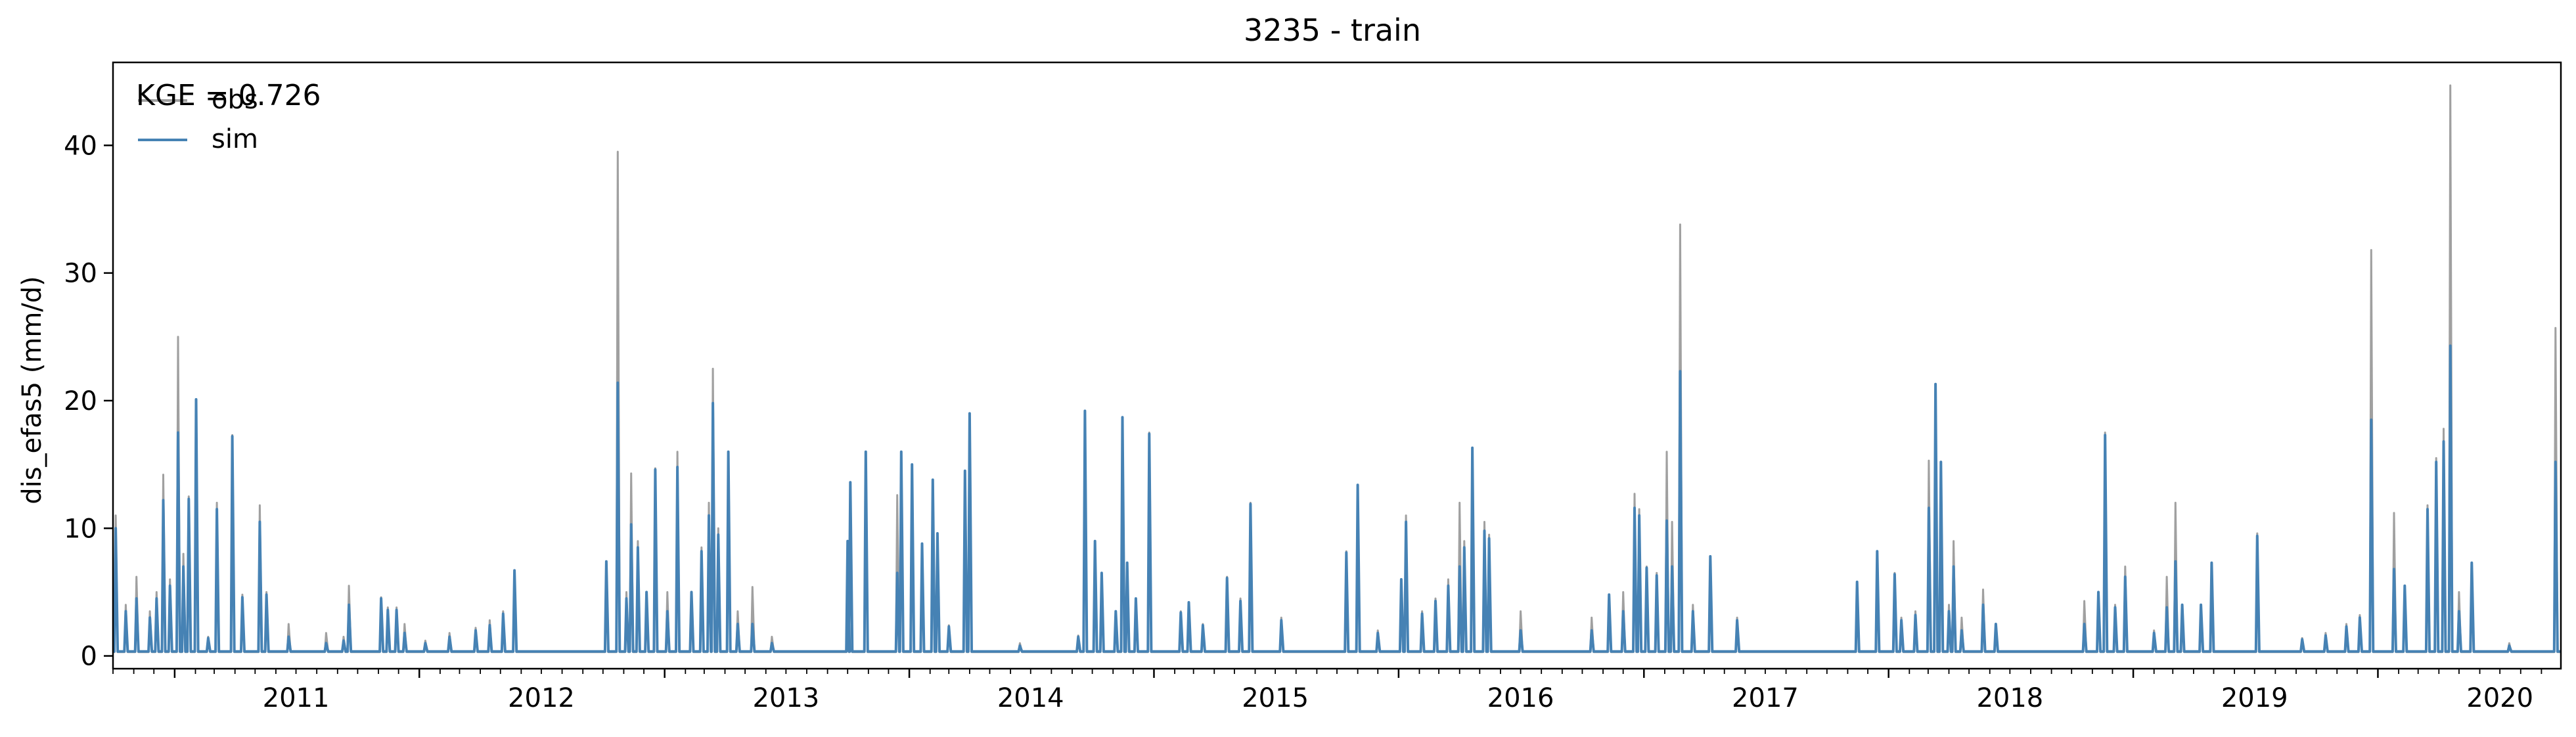 This screenshot has height=737, width=2576. What do you see at coordinates (32, 390) in the screenshot?
I see `y-axis-label: dis_efas5 (mm/d)` at bounding box center [32, 390].